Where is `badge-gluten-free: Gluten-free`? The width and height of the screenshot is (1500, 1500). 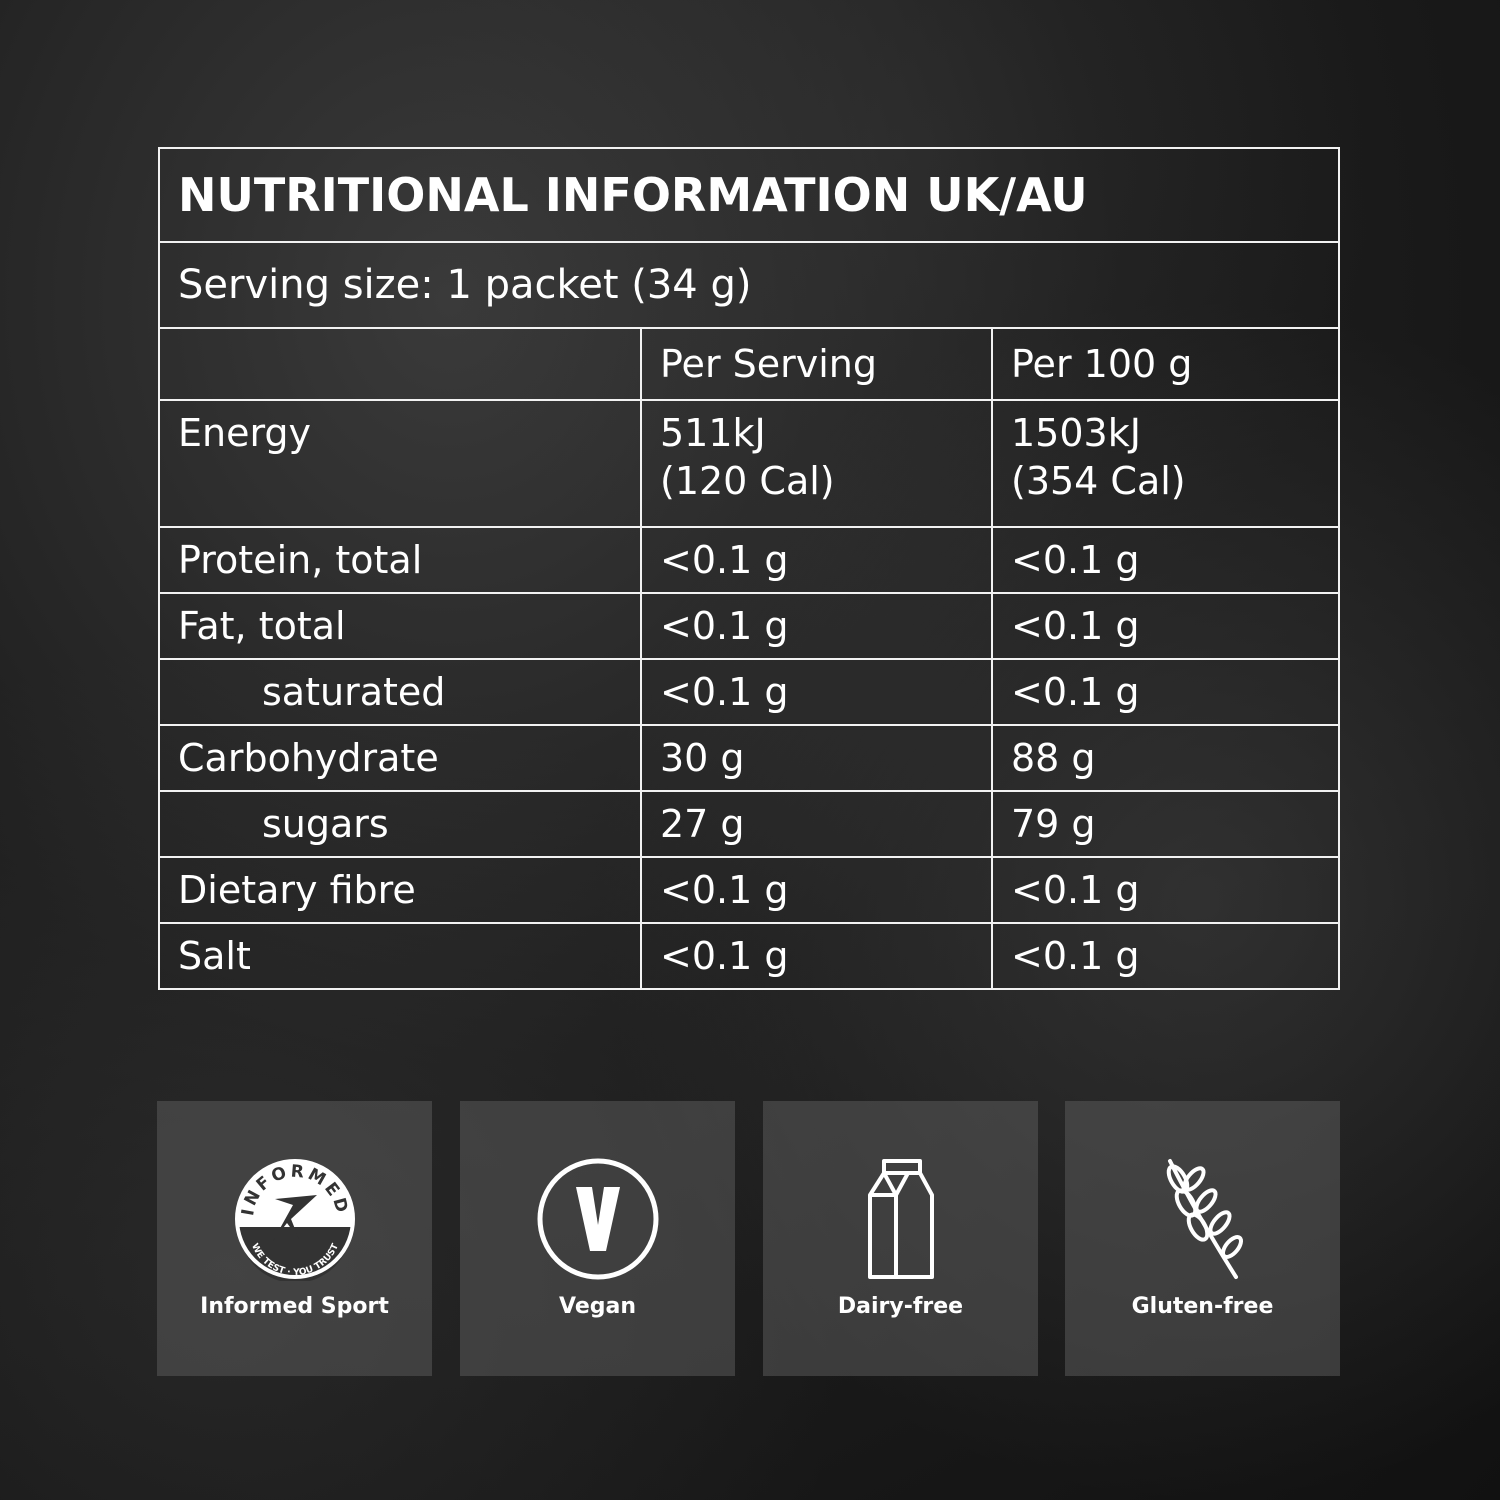 badge-gluten-free: Gluten-free is located at coordinates (1202, 1238).